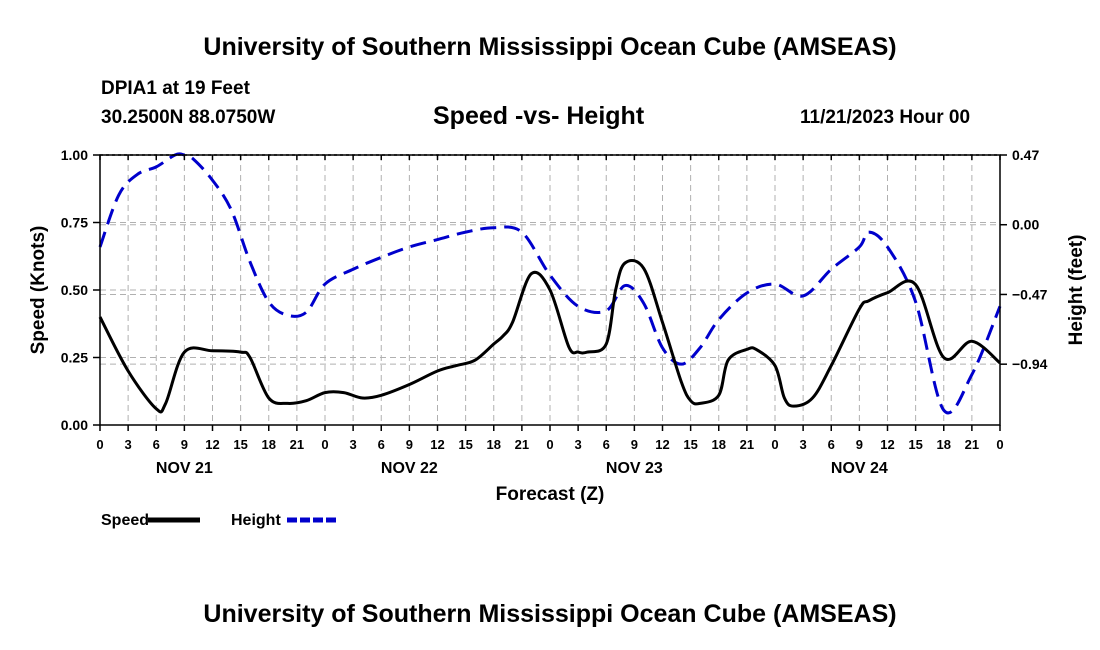  What do you see at coordinates (220, 520) in the screenshot?
I see `legend: Speed Height` at bounding box center [220, 520].